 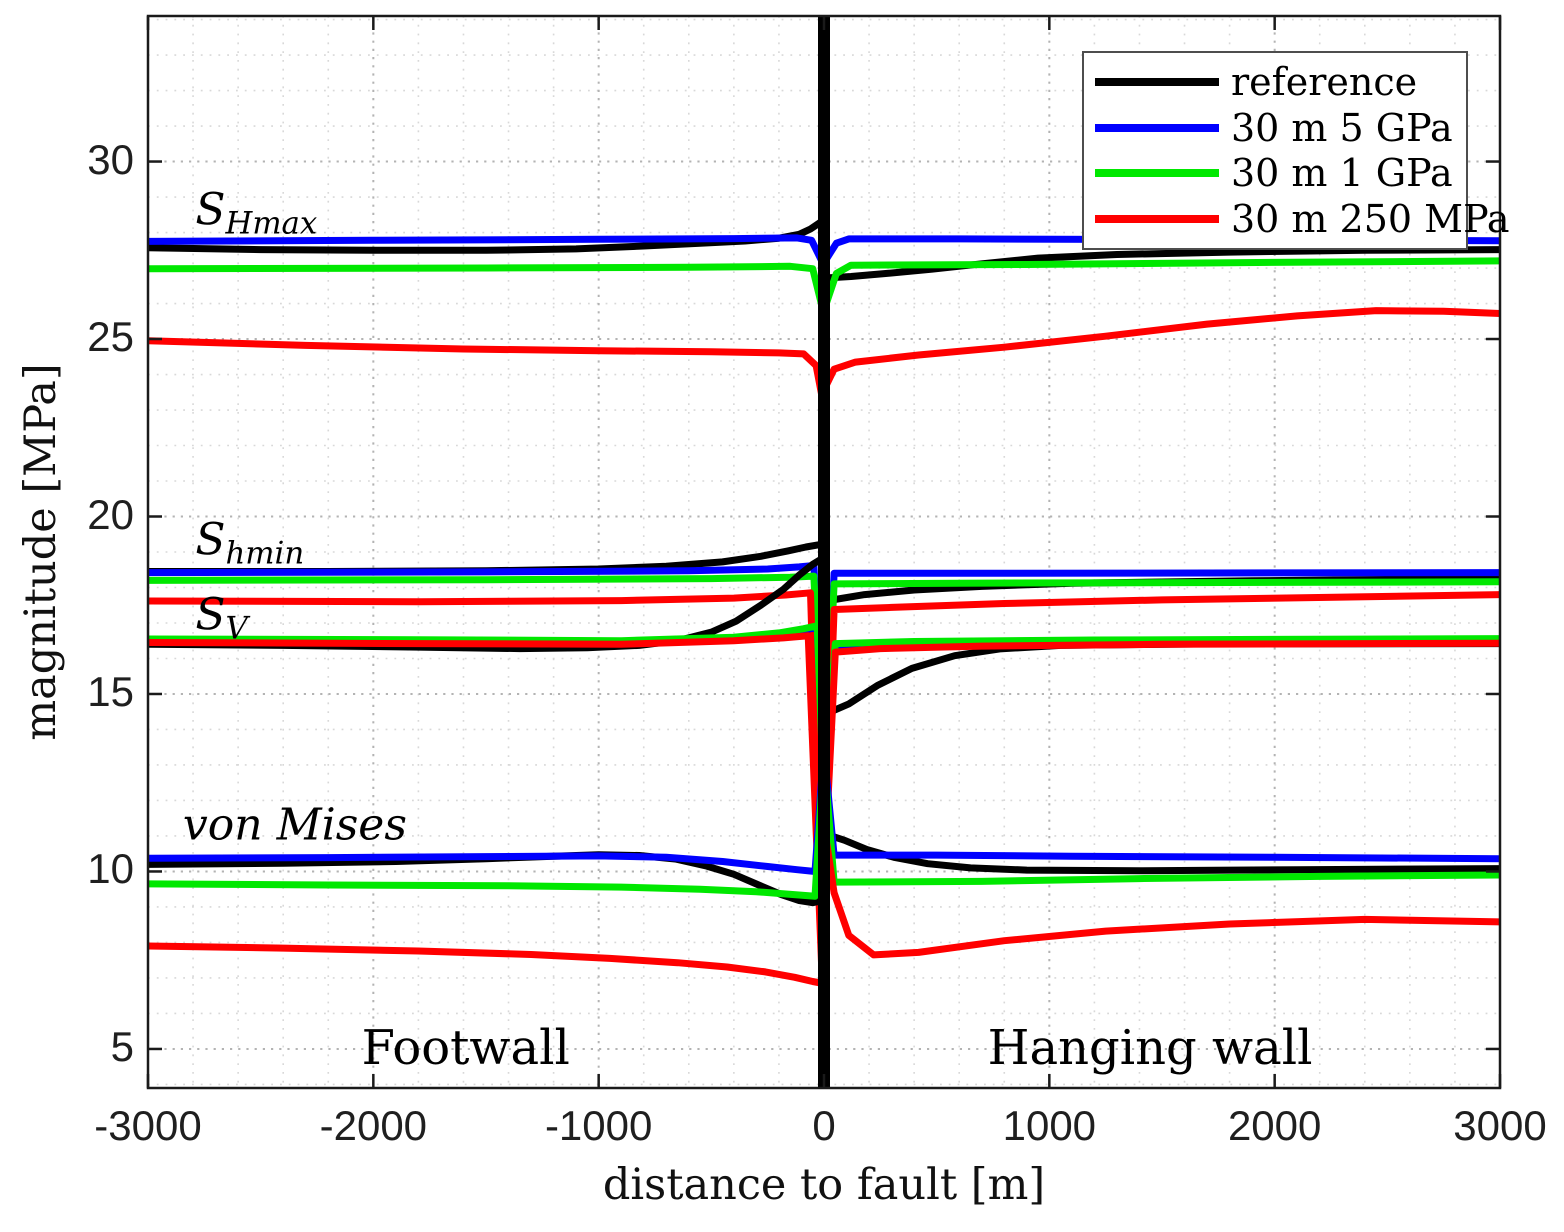 What do you see at coordinates (210, 615) in the screenshot?
I see `sv-base: S` at bounding box center [210, 615].